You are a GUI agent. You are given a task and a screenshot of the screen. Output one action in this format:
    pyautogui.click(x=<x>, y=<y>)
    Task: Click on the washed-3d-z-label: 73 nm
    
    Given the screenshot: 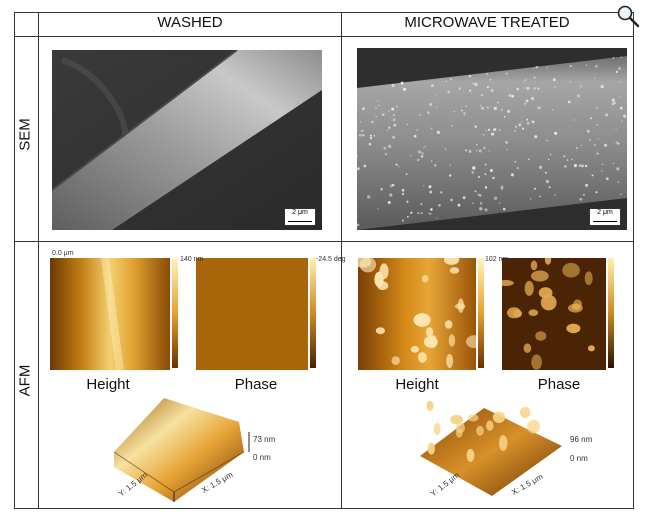 What is the action you would take?
    pyautogui.click(x=264, y=439)
    